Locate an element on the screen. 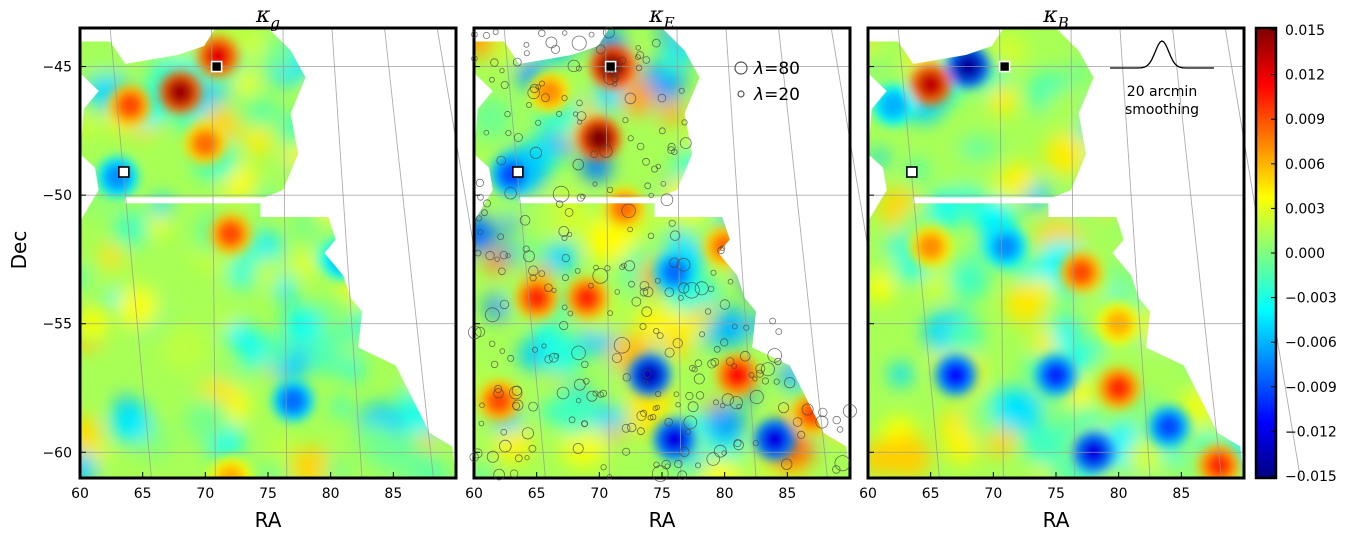 The width and height of the screenshot is (1362, 535). x-tick-label: 70 is located at coordinates (993, 494).